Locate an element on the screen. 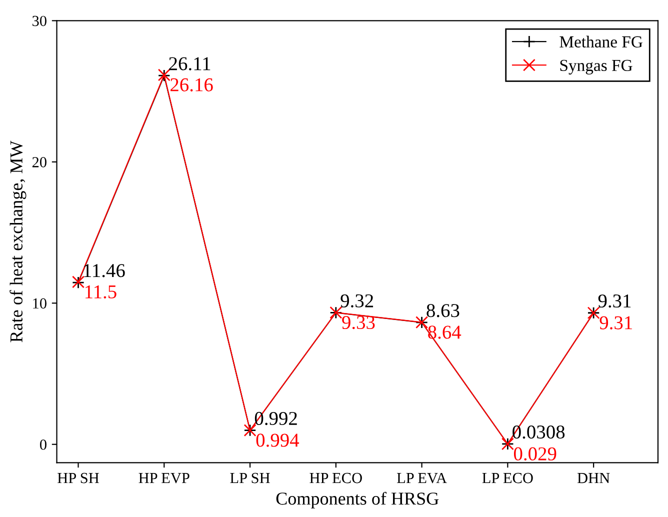  y-tick-label: 20 is located at coordinates (39, 162).